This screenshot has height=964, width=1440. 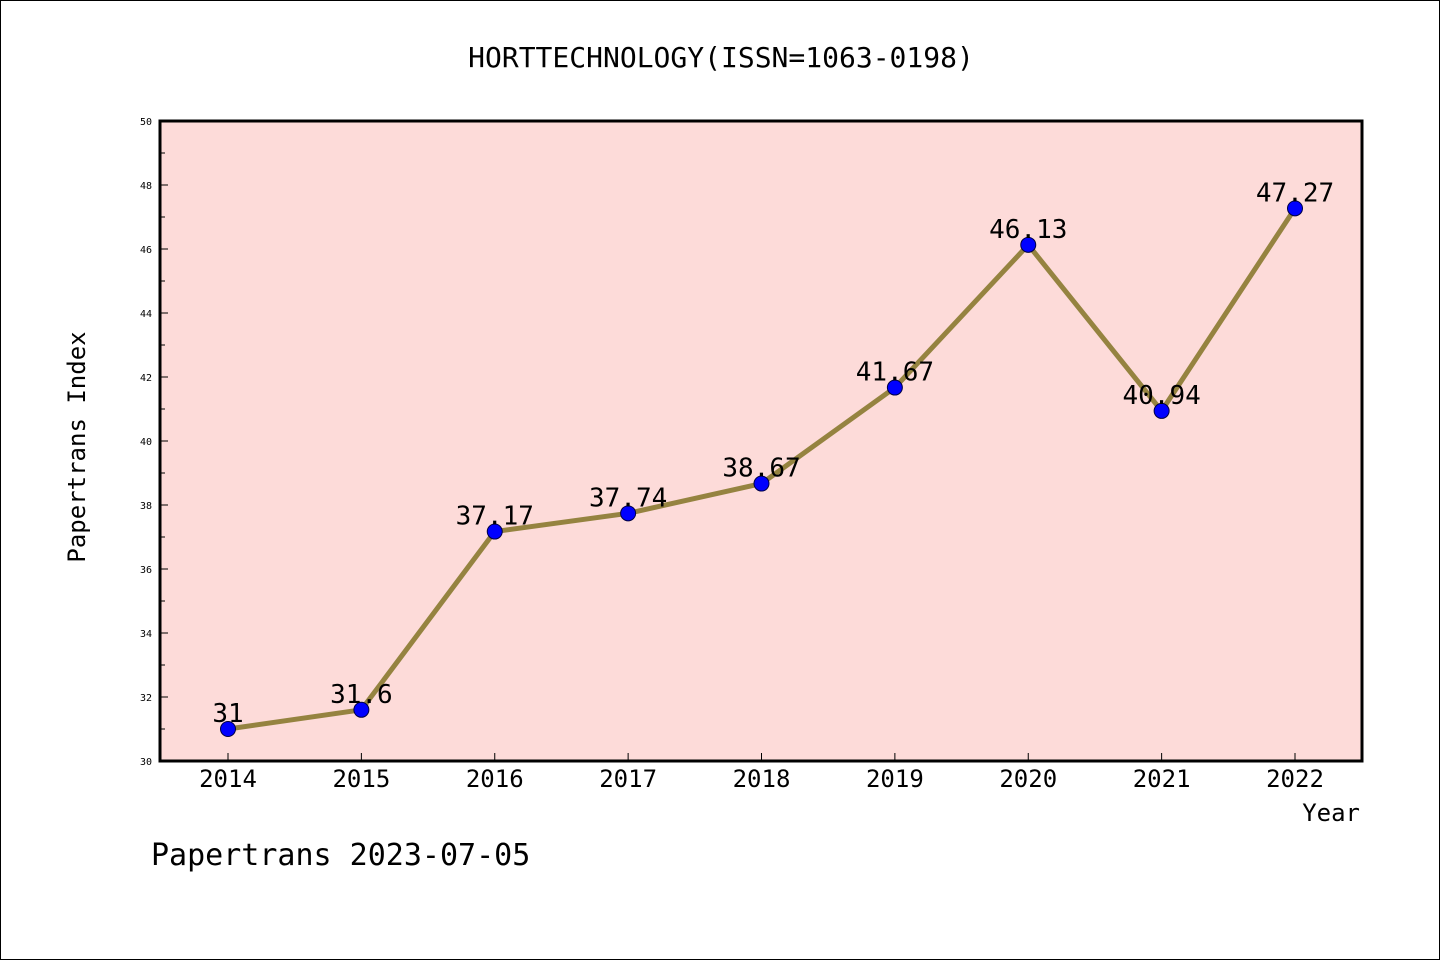 What do you see at coordinates (1162, 779) in the screenshot?
I see `x-tick-label: 2021` at bounding box center [1162, 779].